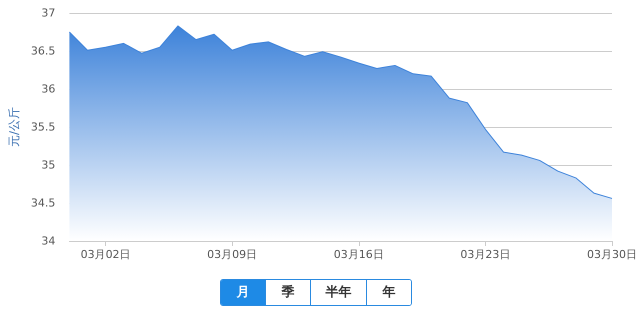 This screenshot has width=640, height=323. I want to click on y-tick-label: 35, so click(48, 165).